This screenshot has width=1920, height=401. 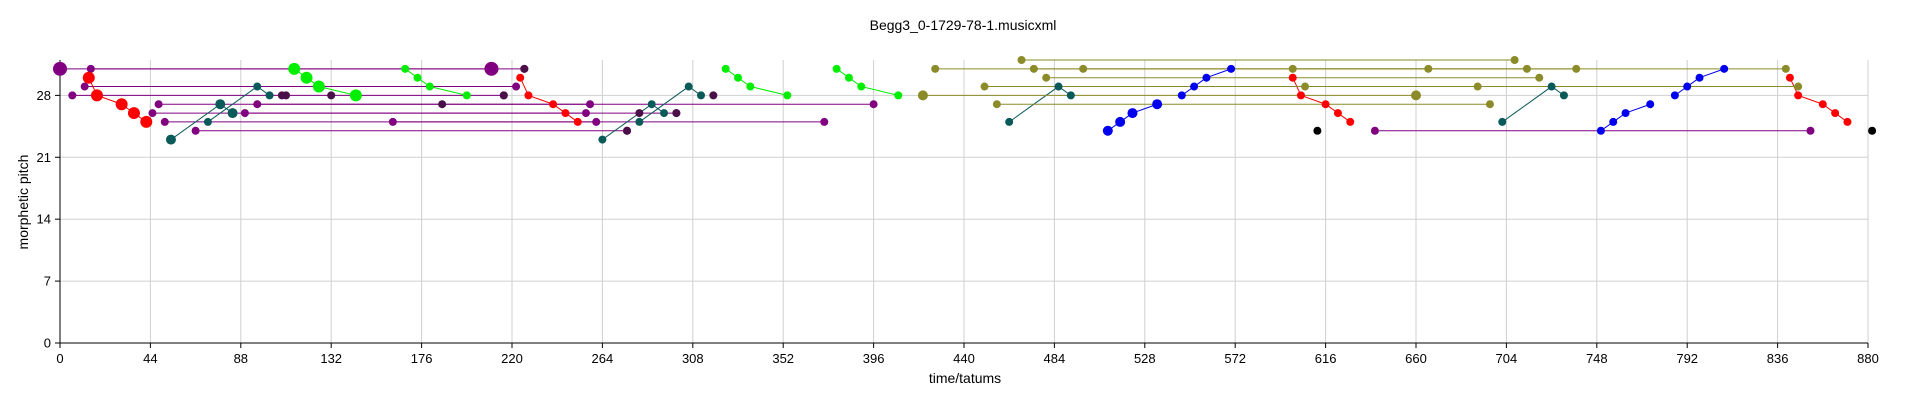 I want to click on x-tick-label: 176, so click(x=422, y=358).